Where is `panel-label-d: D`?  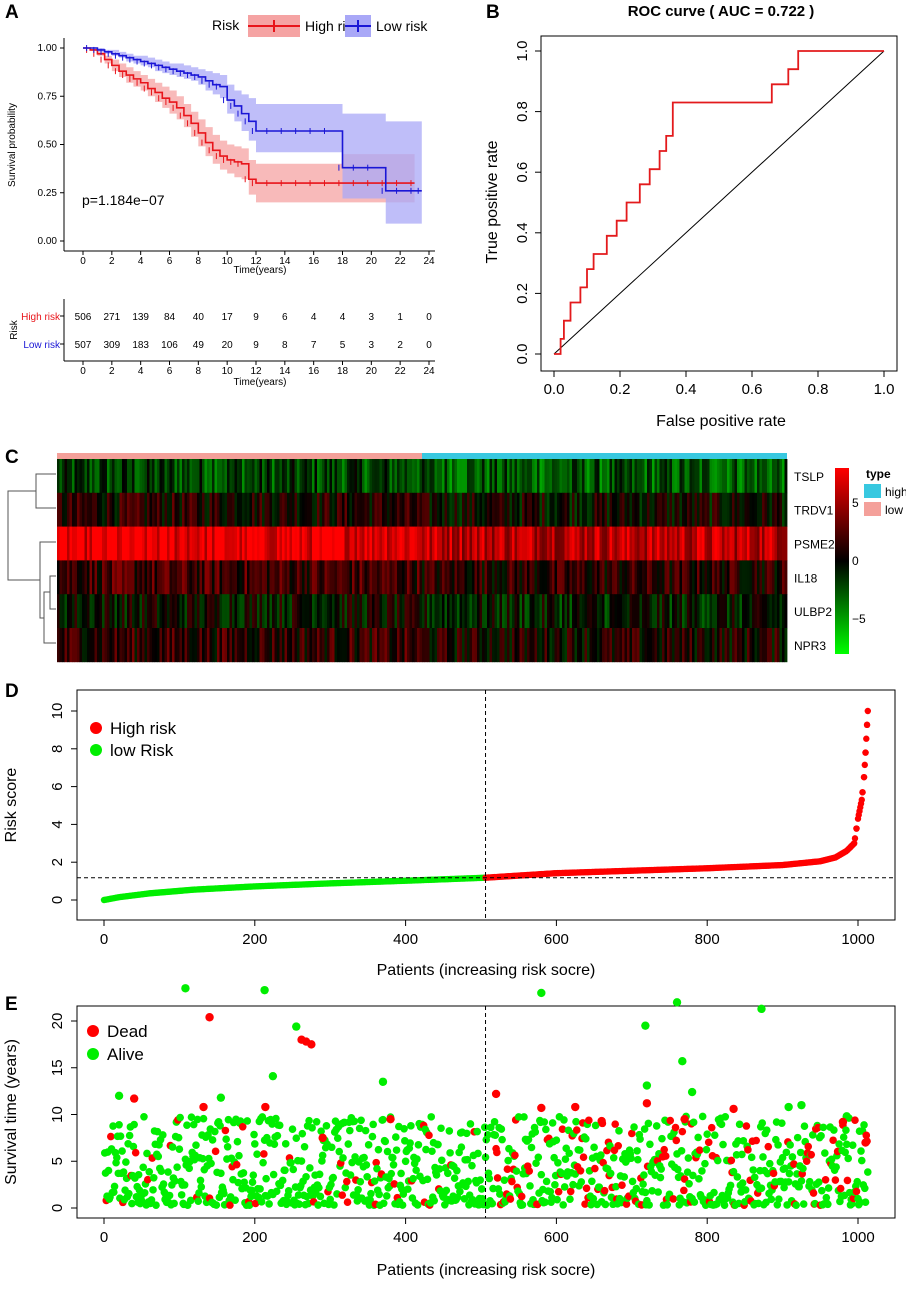
panel-label-d: D is located at coordinates (12, 691).